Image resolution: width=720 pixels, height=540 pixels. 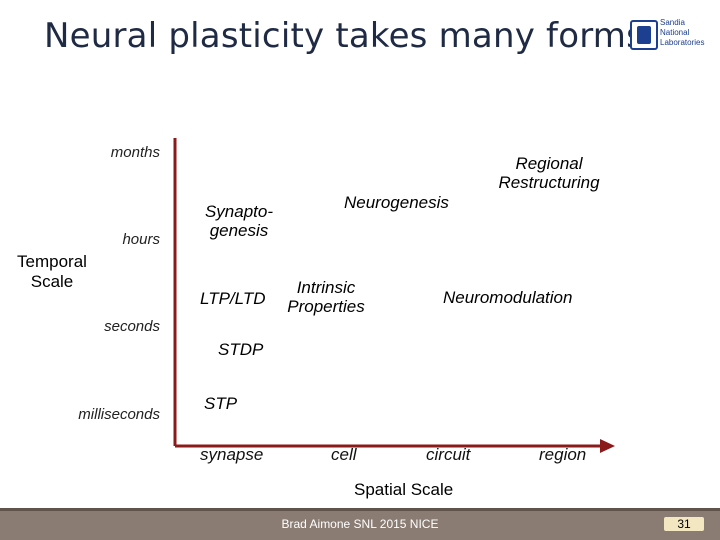 I want to click on item-regional-restructuring: Regional Restructuring, so click(x=549, y=173).